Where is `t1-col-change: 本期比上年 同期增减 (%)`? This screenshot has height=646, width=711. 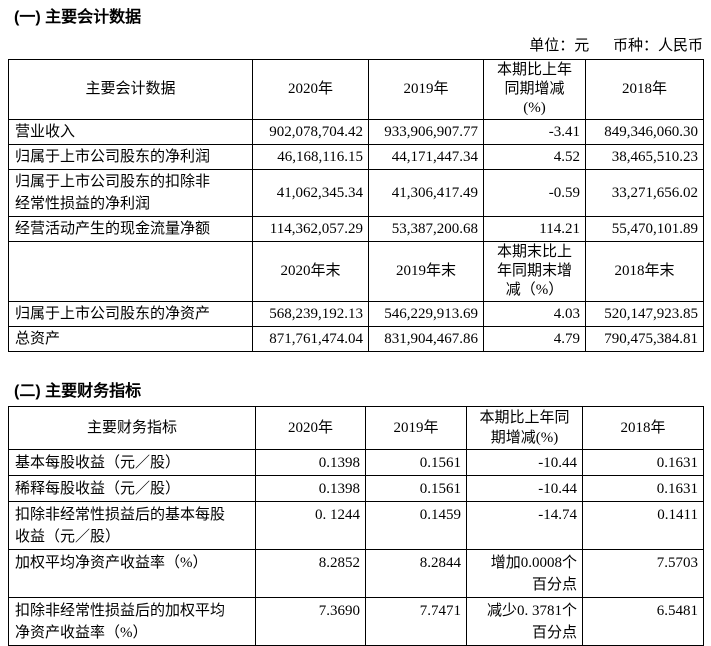
t1-col-change: 本期比上年 同期增减 (%) is located at coordinates (534, 89).